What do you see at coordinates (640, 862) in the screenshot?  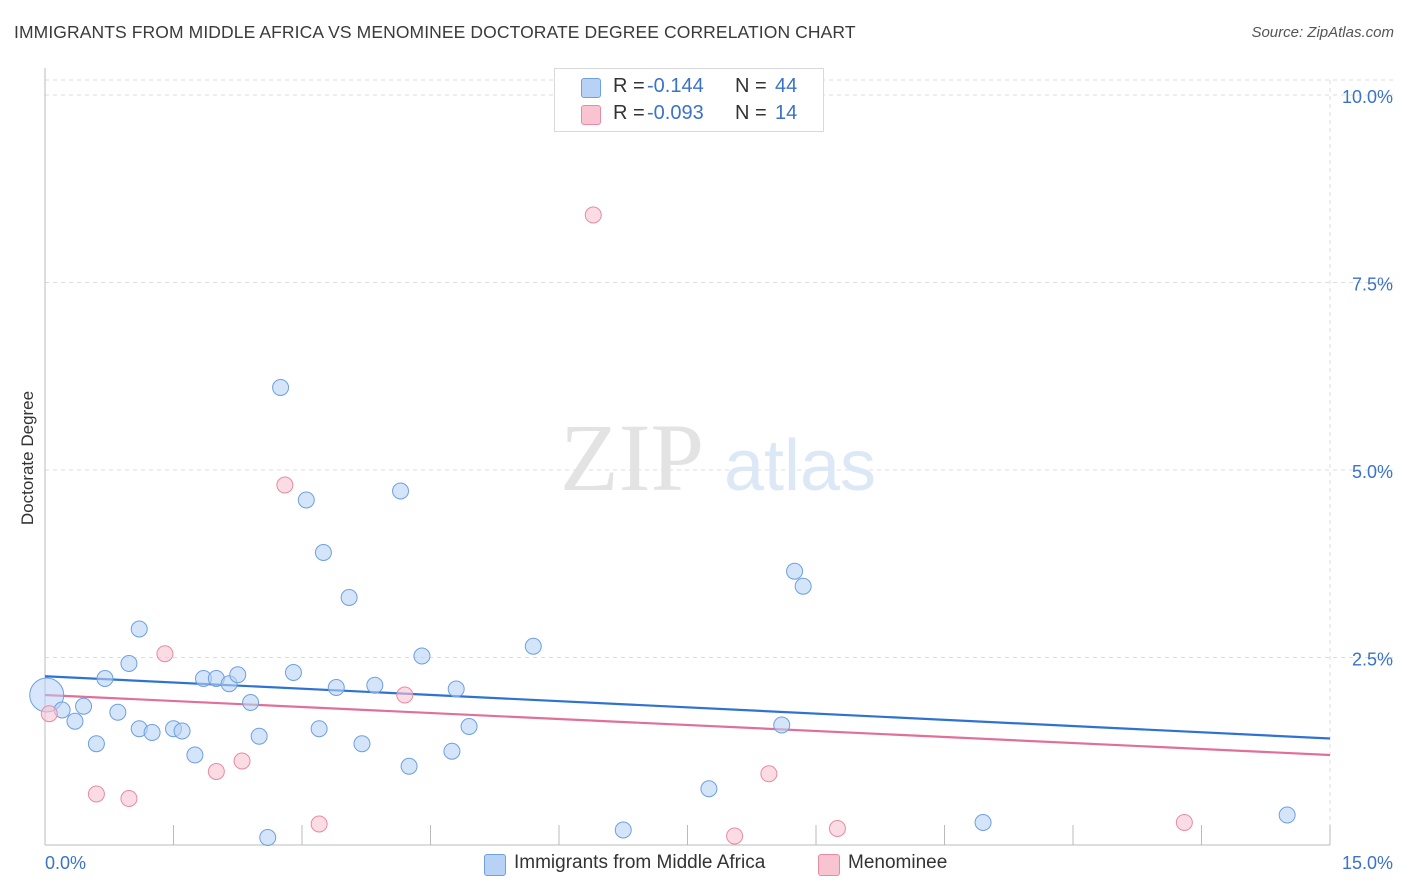 I see `bottom-legend-label: Immigrants from Middle Africa` at bounding box center [640, 862].